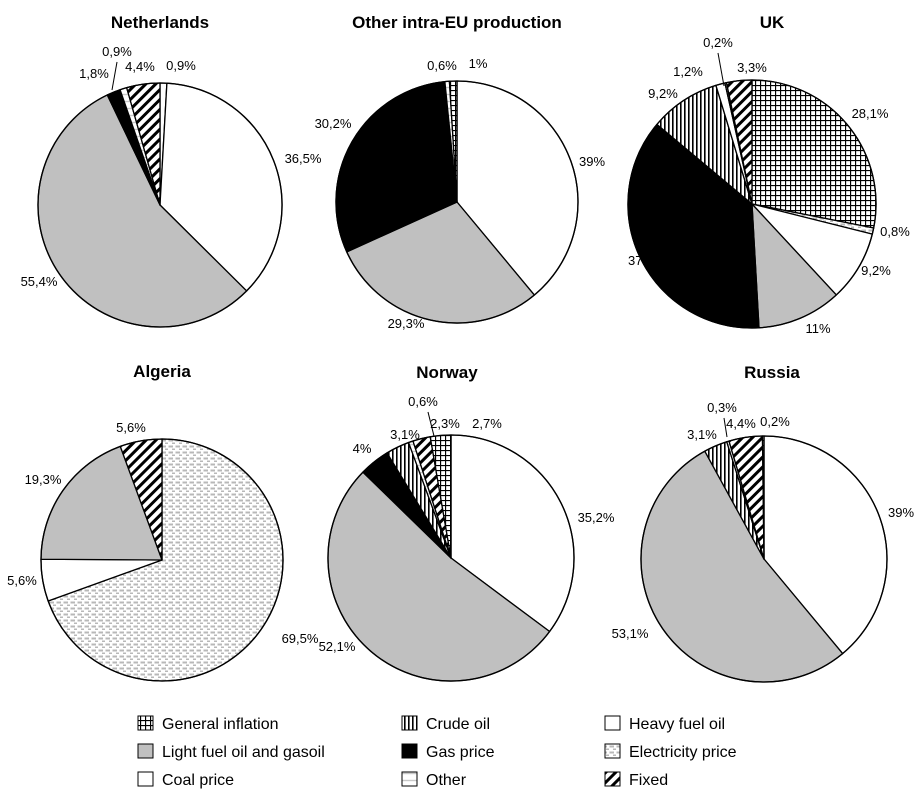 This screenshot has height=795, width=921. I want to click on data-label: 52,1%, so click(337, 646).